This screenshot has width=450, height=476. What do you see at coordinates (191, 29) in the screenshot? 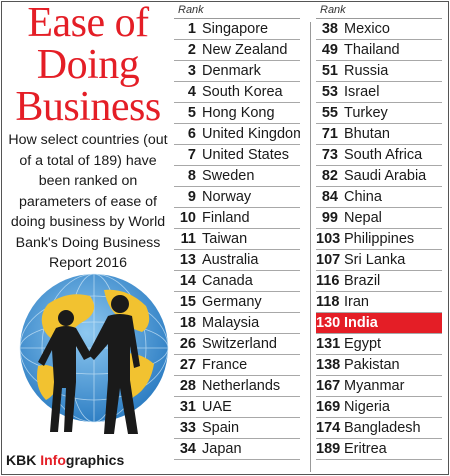
I see `rank-number: 1` at bounding box center [191, 29].